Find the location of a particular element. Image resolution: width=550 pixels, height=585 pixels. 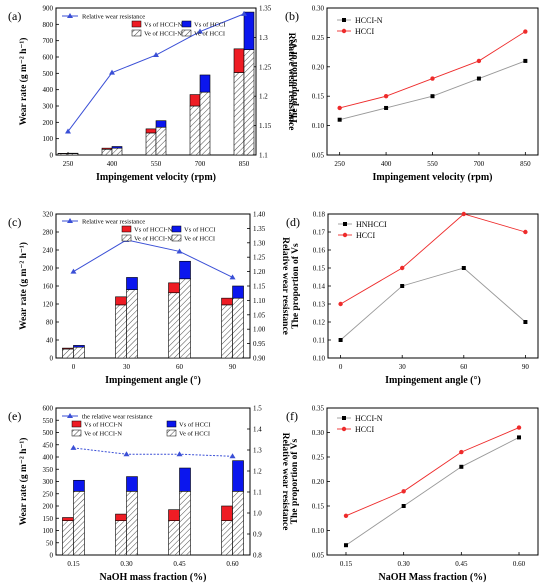

y-tick-label: 160 is located at coordinates (48, 287).